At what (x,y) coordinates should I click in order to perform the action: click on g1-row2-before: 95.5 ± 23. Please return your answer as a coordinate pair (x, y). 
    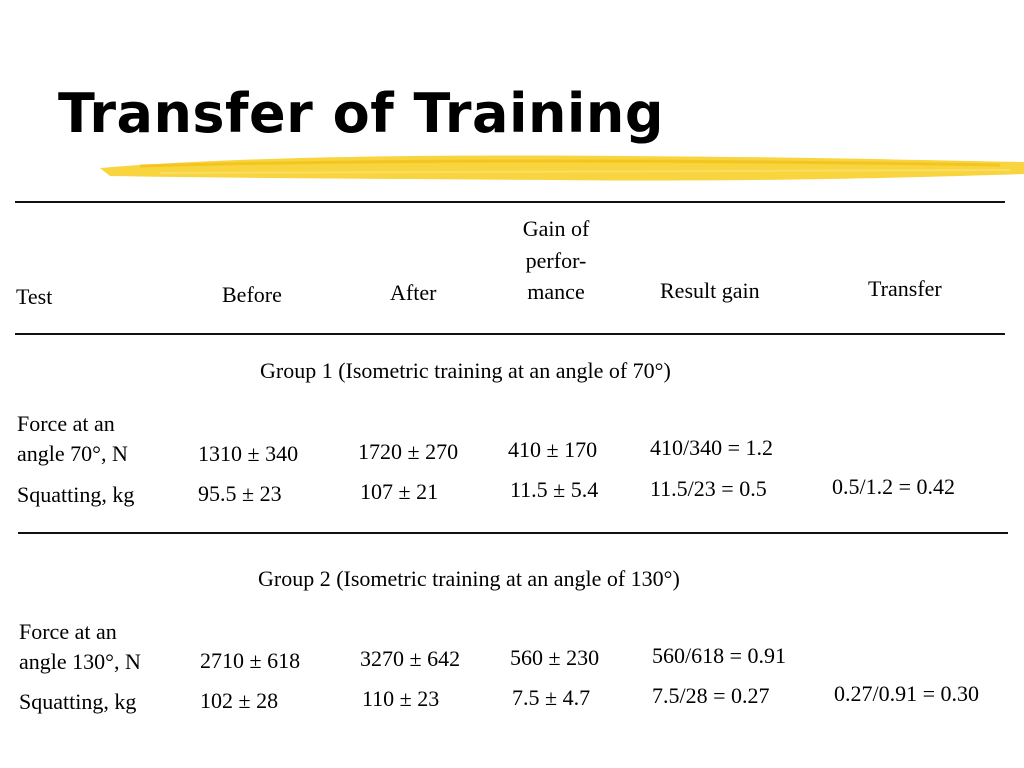
    Looking at the image, I should click on (240, 493).